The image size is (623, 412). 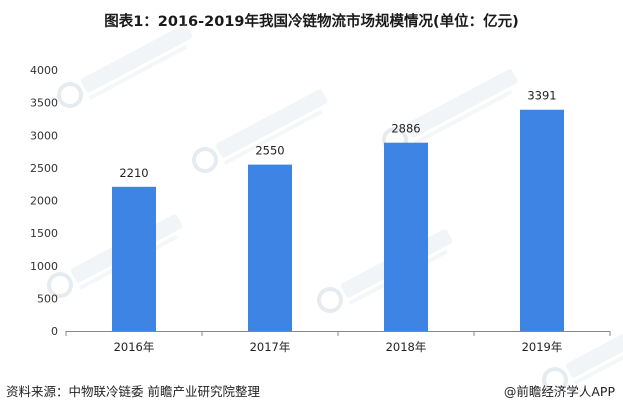 What do you see at coordinates (559, 391) in the screenshot?
I see `app-credit: @前瞻经济学人APP` at bounding box center [559, 391].